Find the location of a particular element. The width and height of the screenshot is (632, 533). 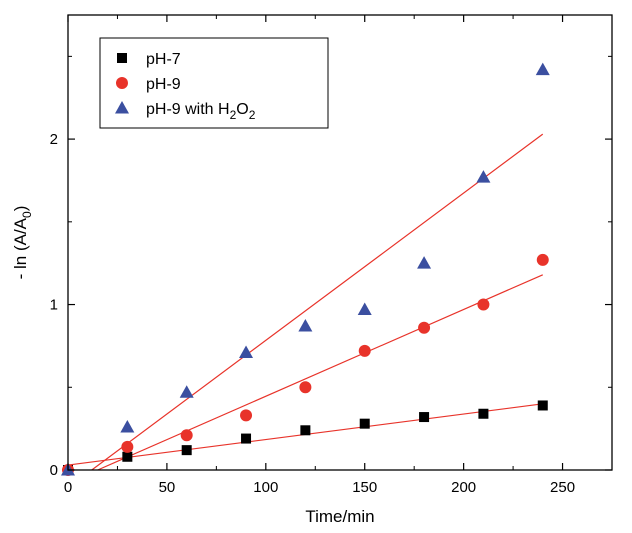

y-axis-title: - ln (A/A0) is located at coordinates (22, 243).